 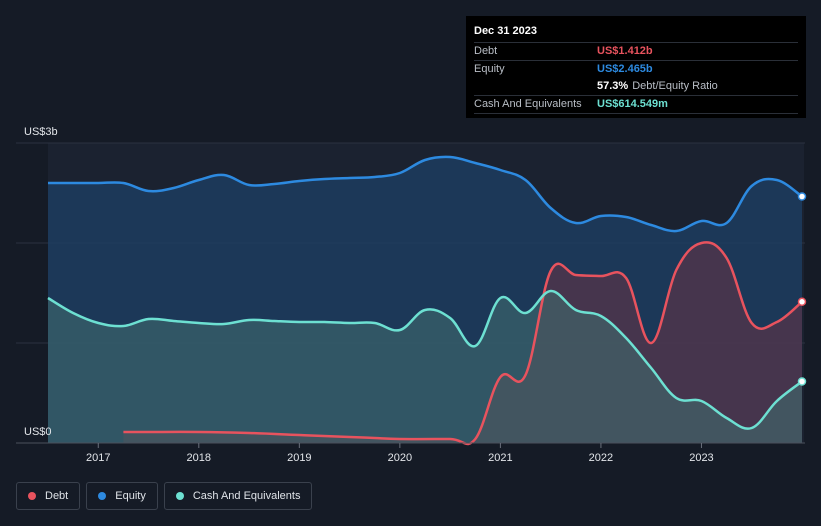 What do you see at coordinates (299, 458) in the screenshot?
I see `x-tick-label-2019: 2019` at bounding box center [299, 458].